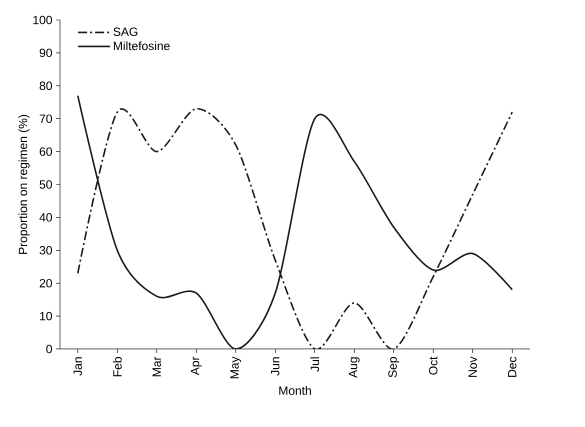  Describe the element at coordinates (275, 366) in the screenshot. I see `x-tick-label: Jun` at that location.